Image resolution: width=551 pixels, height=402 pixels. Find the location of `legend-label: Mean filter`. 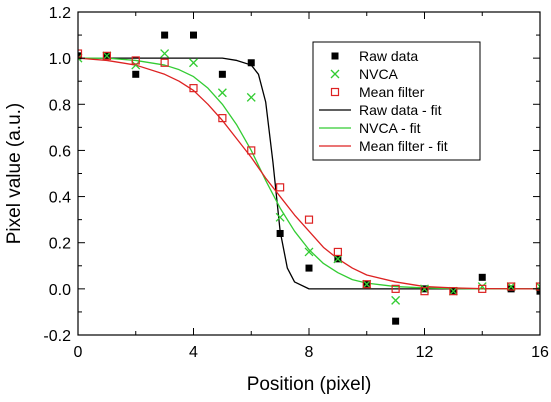

legend-label: Mean filter is located at coordinates (392, 92).